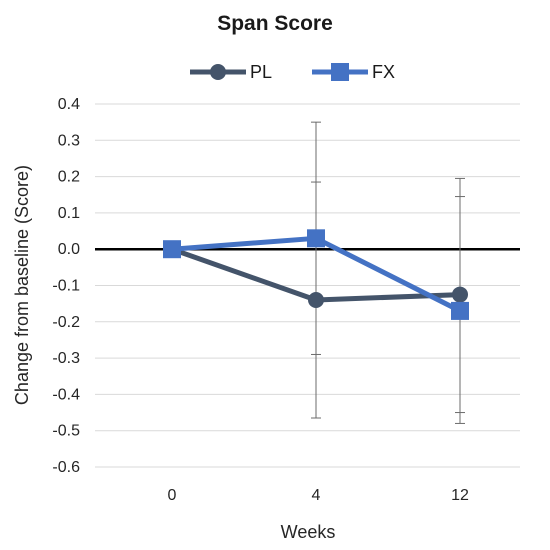 Image resolution: width=550 pixels, height=550 pixels. What do you see at coordinates (316, 274) in the screenshot?
I see `series-markers` at bounding box center [316, 274].